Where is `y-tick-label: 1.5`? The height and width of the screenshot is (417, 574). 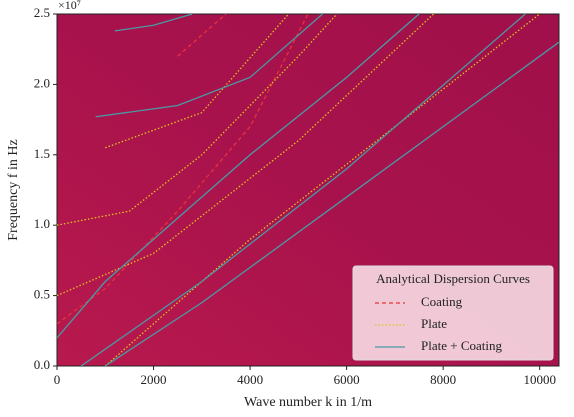
y-tick-label: 1.5 is located at coordinates (42, 153).